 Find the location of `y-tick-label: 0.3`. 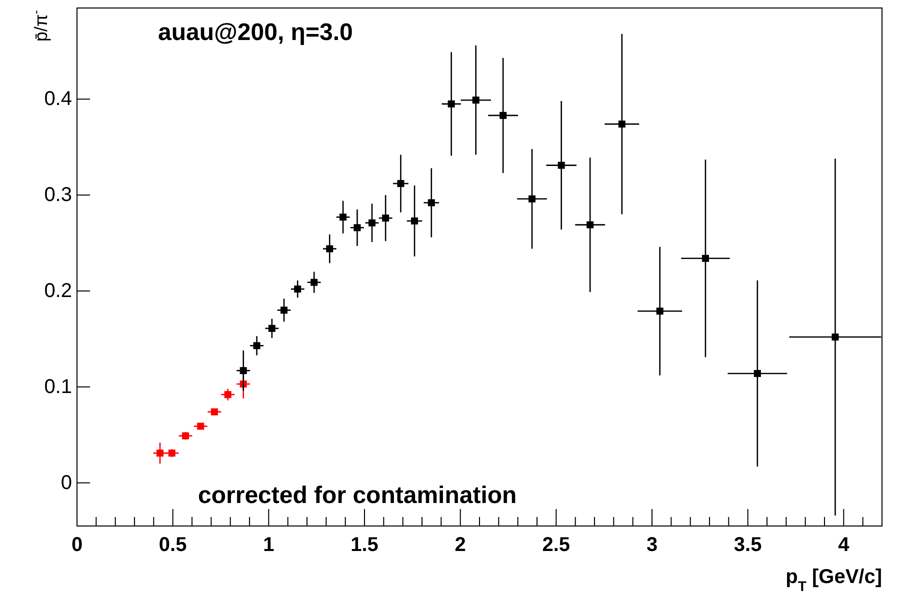

y-tick-label: 0.3 is located at coordinates (58, 195).